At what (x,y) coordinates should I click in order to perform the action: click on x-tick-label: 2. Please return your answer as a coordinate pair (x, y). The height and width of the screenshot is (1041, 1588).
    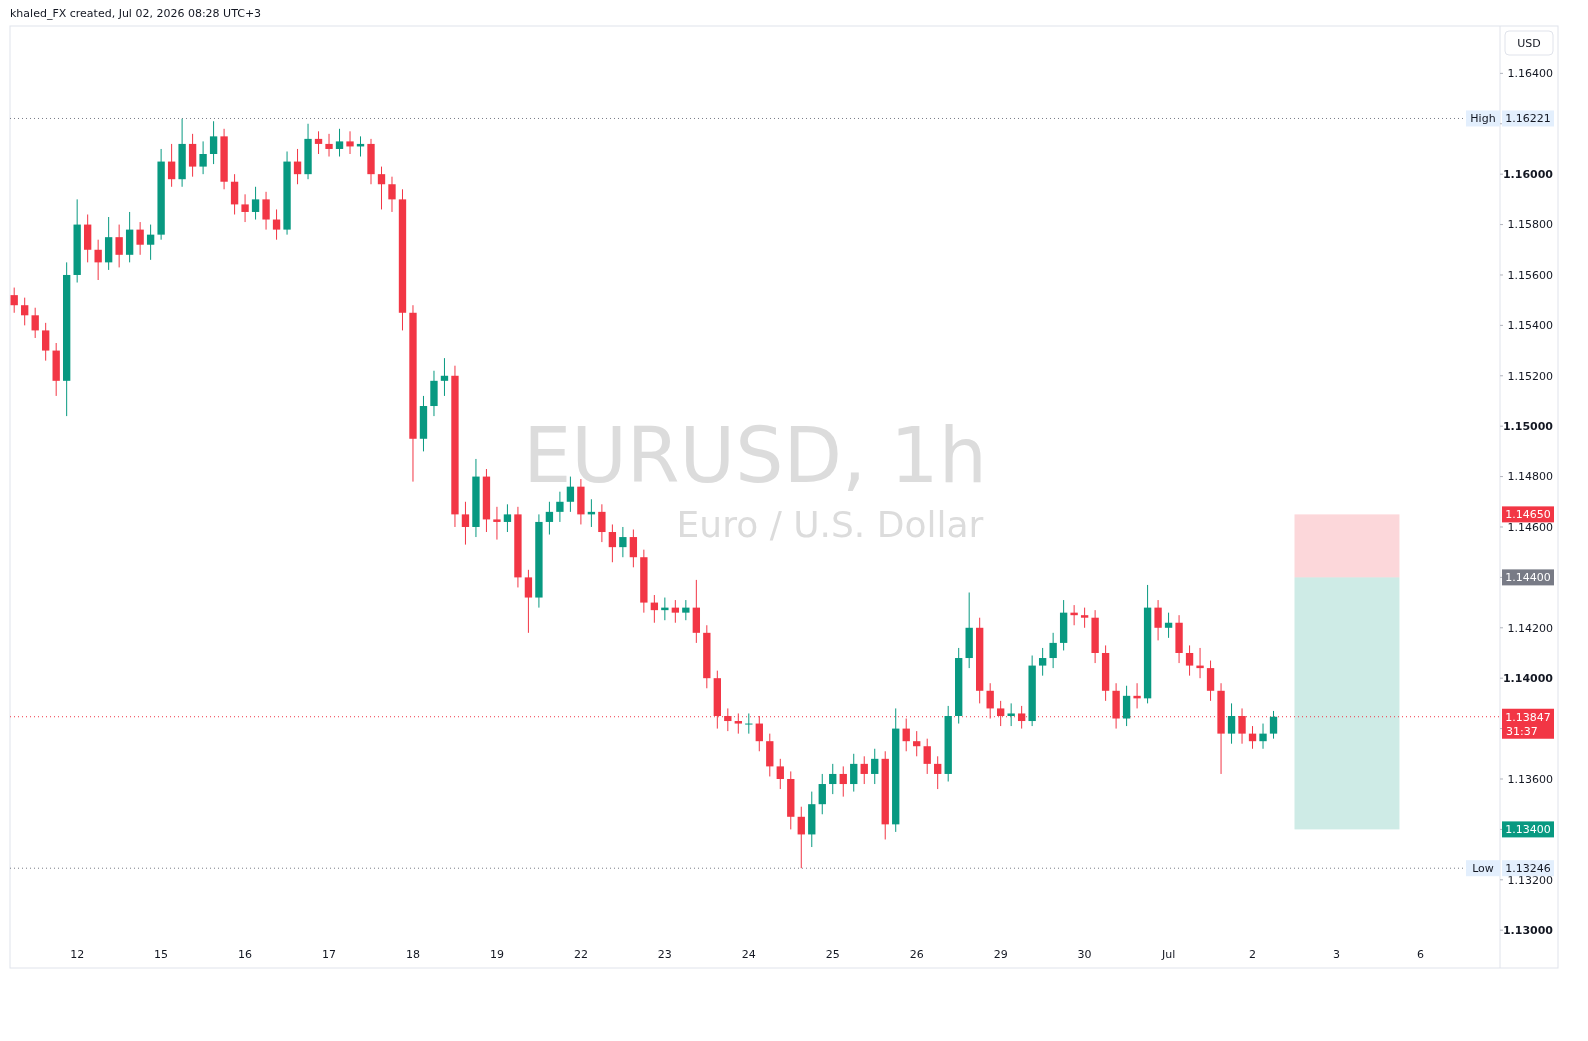
    Looking at the image, I should click on (1253, 954).